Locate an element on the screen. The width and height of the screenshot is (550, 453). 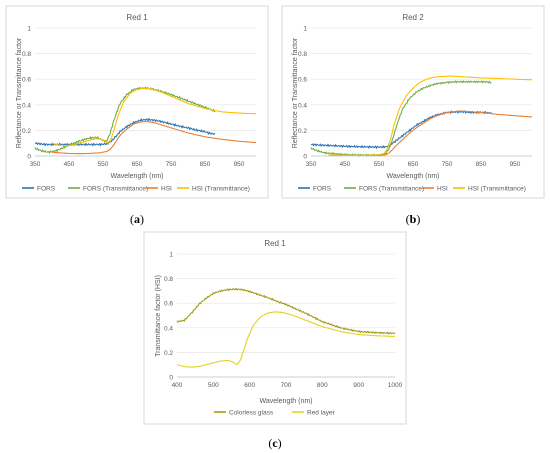
x-tick-label: 1000 is located at coordinates (395, 385).